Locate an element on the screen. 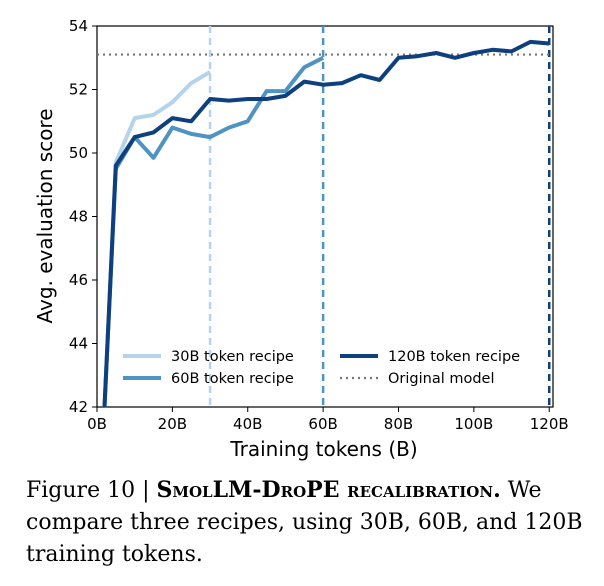 The image size is (604, 586). x-tick-label: 60B is located at coordinates (322, 424).